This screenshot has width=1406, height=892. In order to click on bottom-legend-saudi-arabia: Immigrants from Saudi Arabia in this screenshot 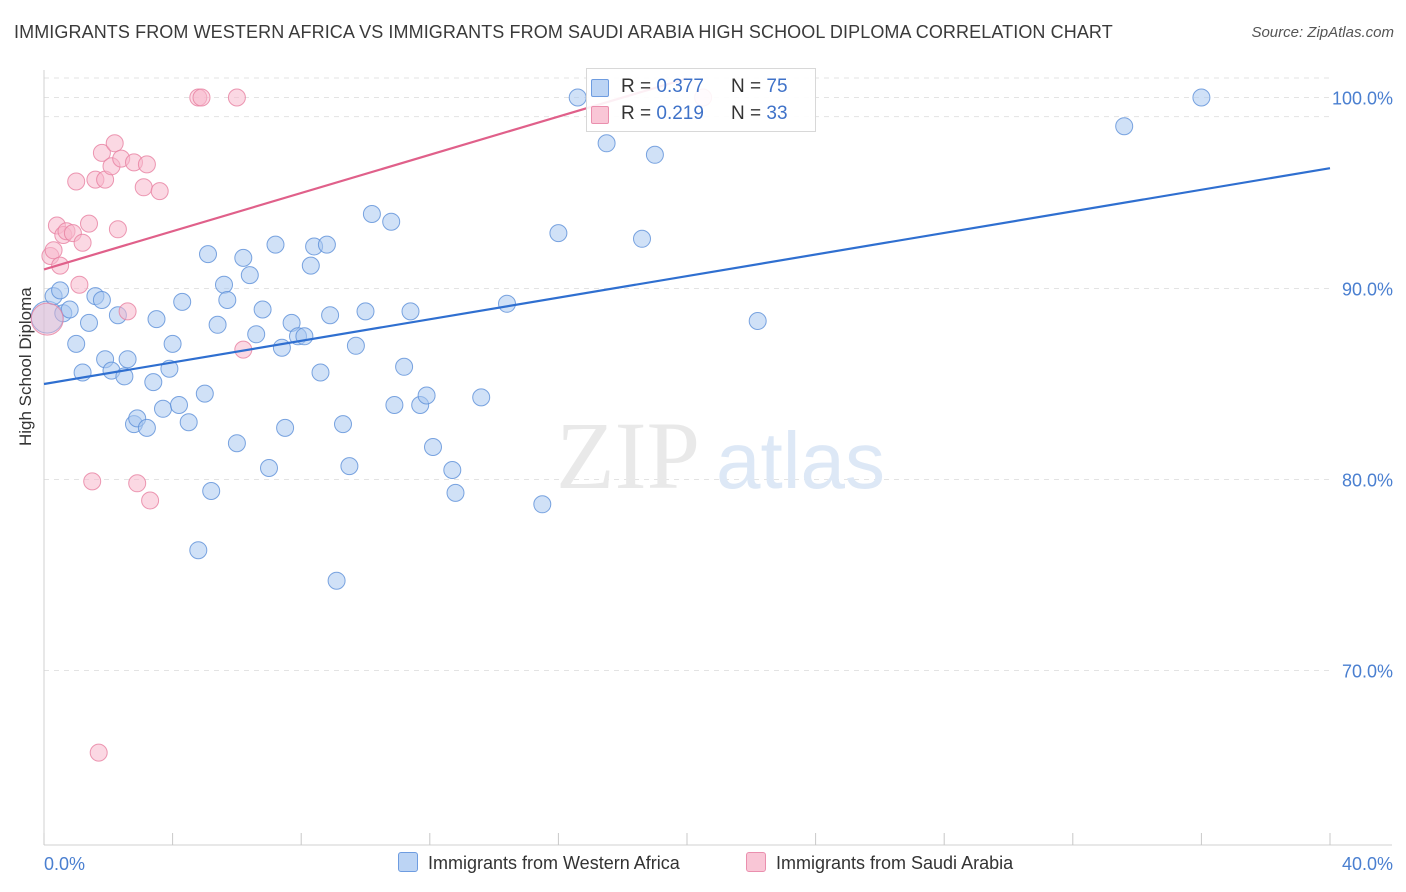, I will do `click(879, 863)`.